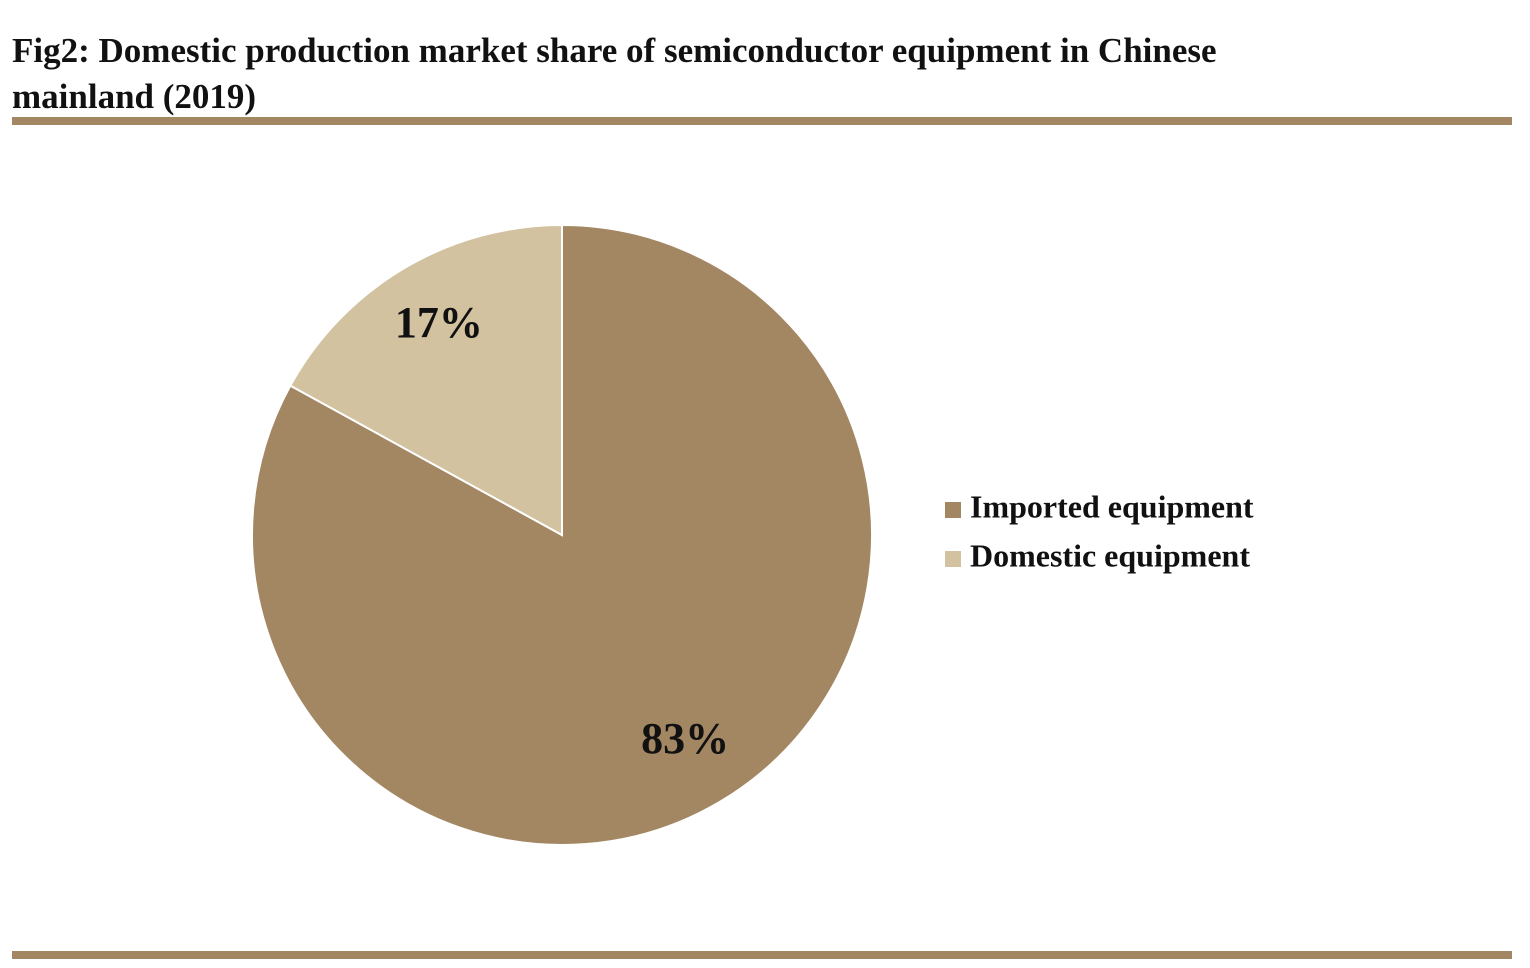 This screenshot has height=968, width=1530. What do you see at coordinates (685, 738) in the screenshot?
I see `data-label: 83%` at bounding box center [685, 738].